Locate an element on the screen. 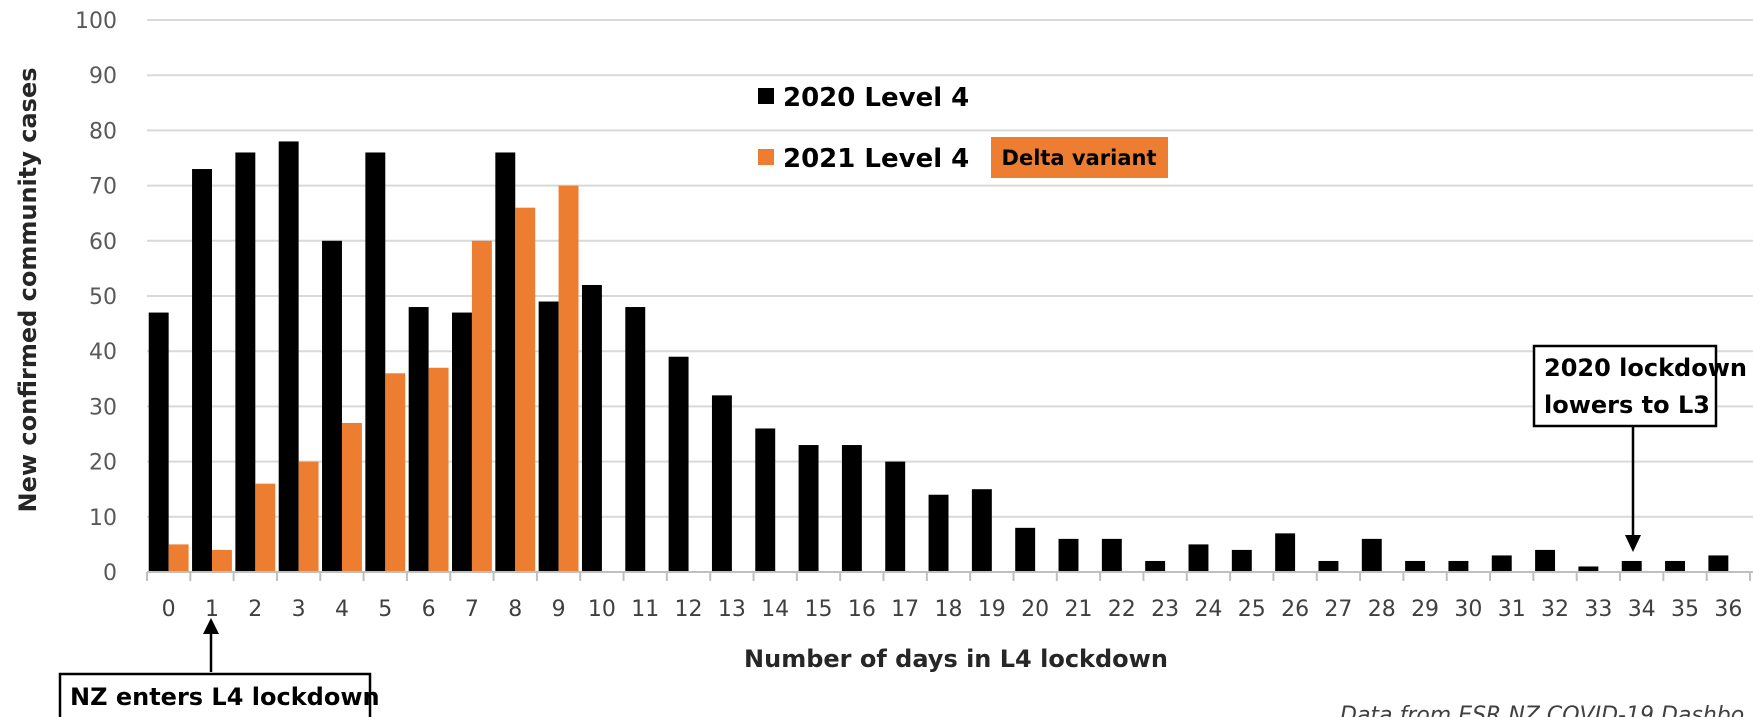  annotation-lowers-l3: 2020 lockdown lowers to L3 is located at coordinates (1639, 448).